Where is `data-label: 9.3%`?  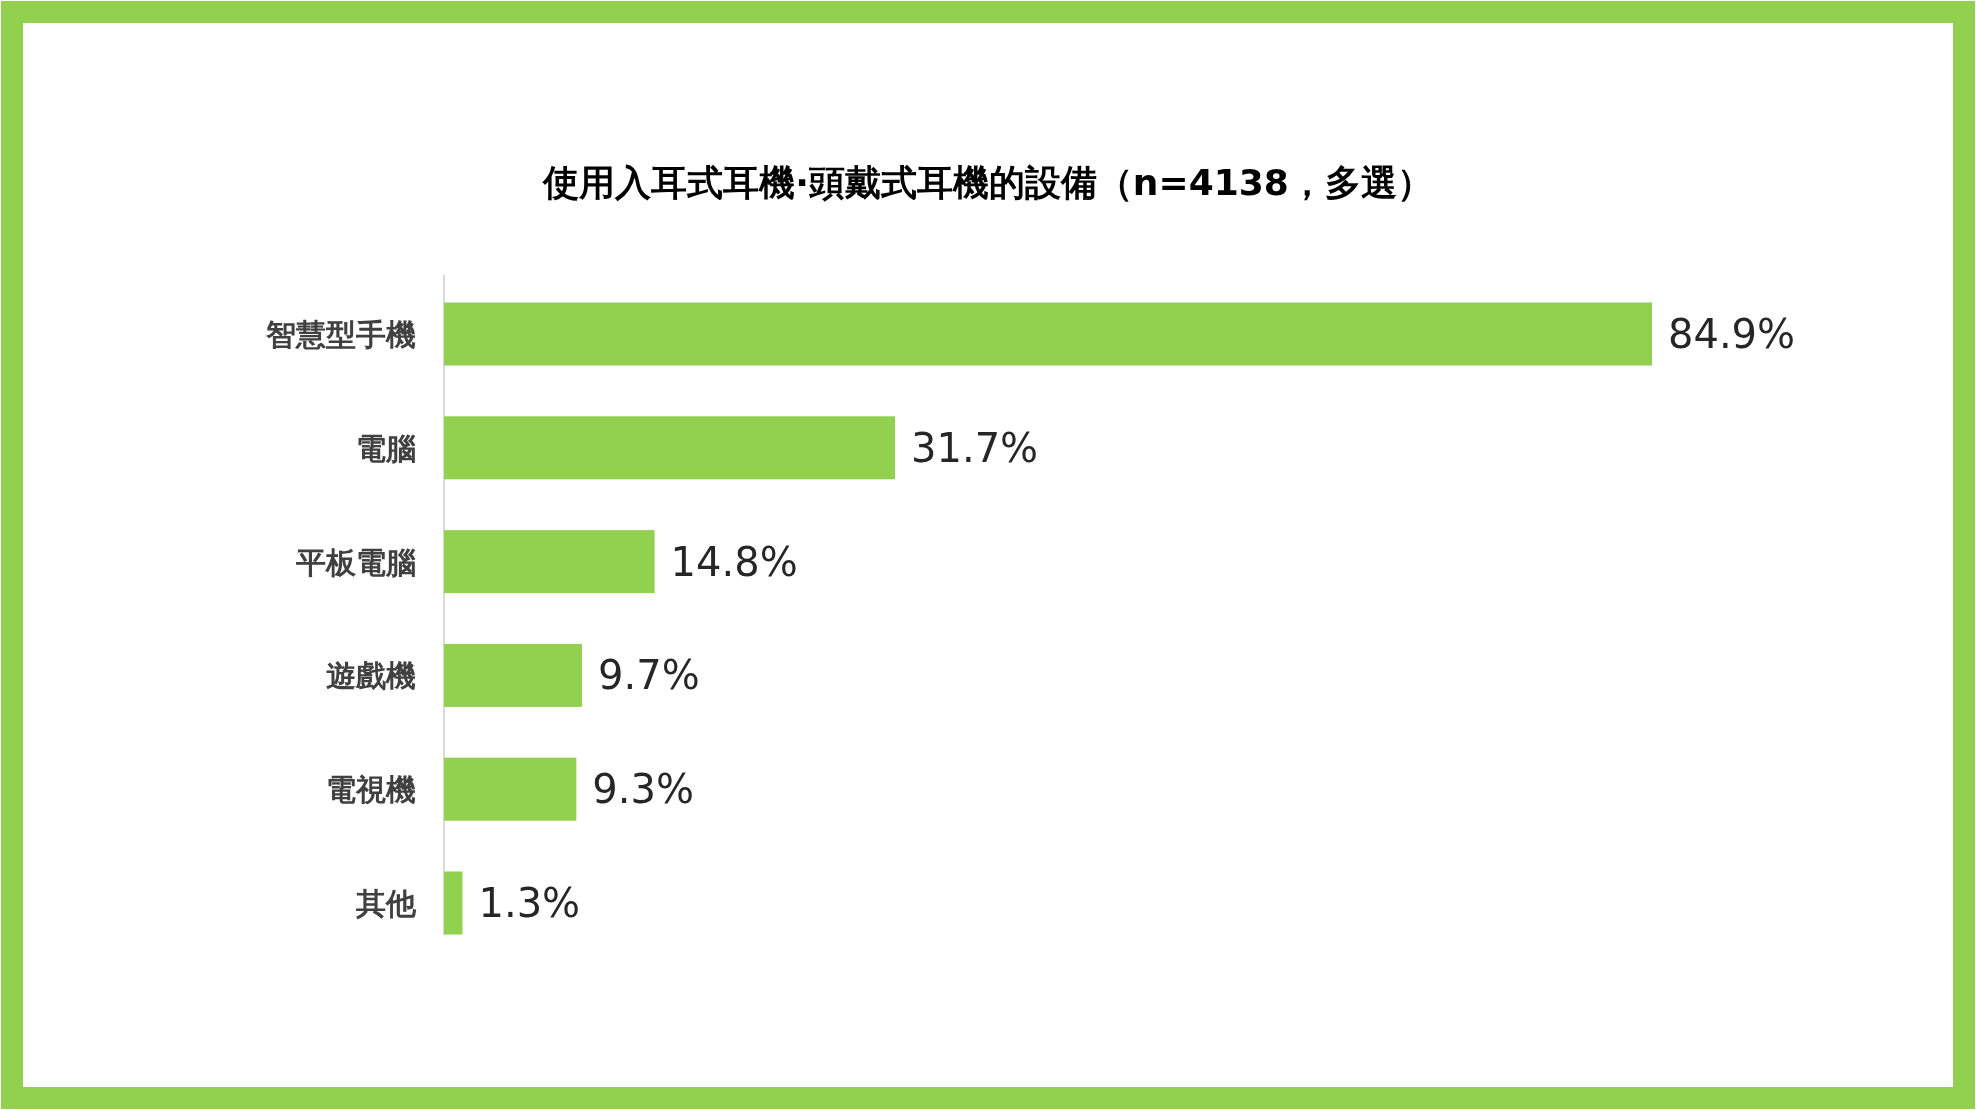 data-label: 9.3% is located at coordinates (643, 789).